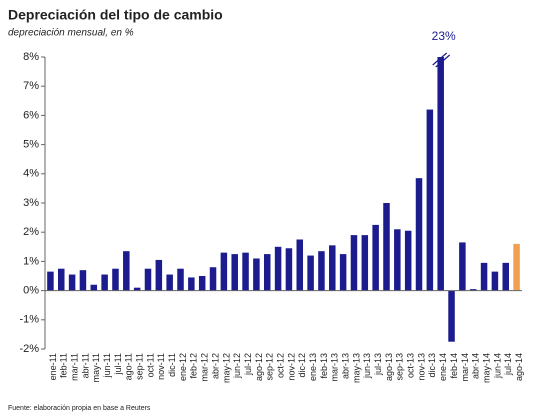  I want to click on x-tick-label: nov-13, so click(421, 367).